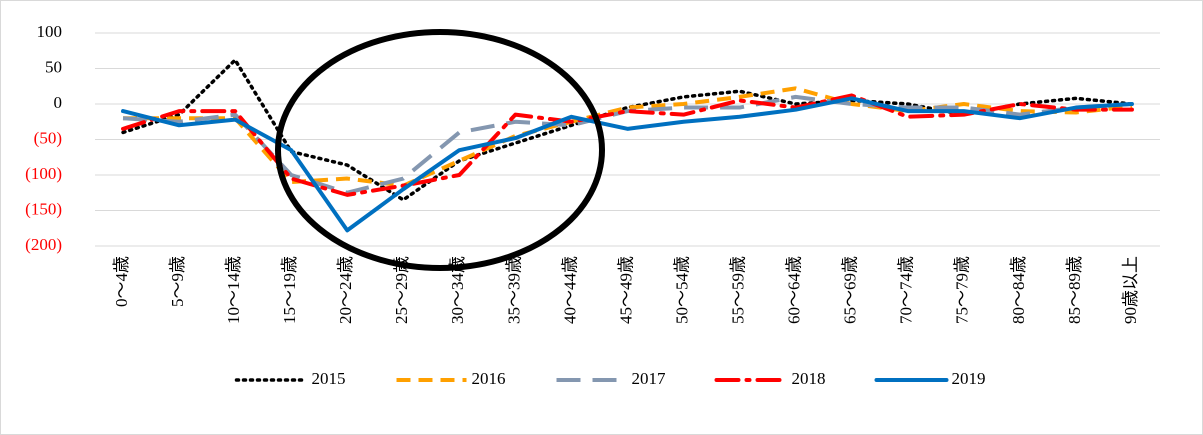  What do you see at coordinates (48, 137) in the screenshot?
I see `y-tick-label: (50)` at bounding box center [48, 137].